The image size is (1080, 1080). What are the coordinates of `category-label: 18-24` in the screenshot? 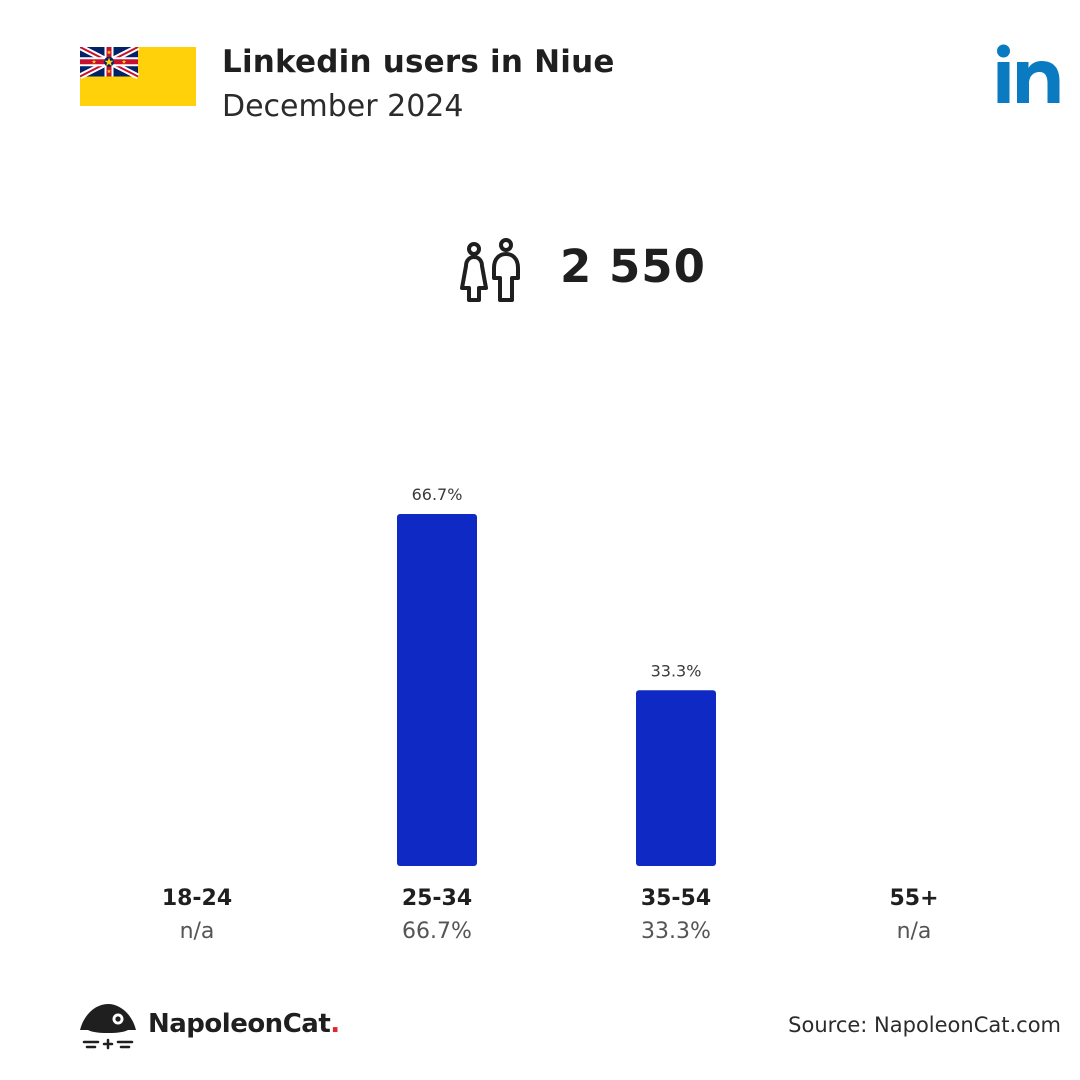 It's located at (197, 898).